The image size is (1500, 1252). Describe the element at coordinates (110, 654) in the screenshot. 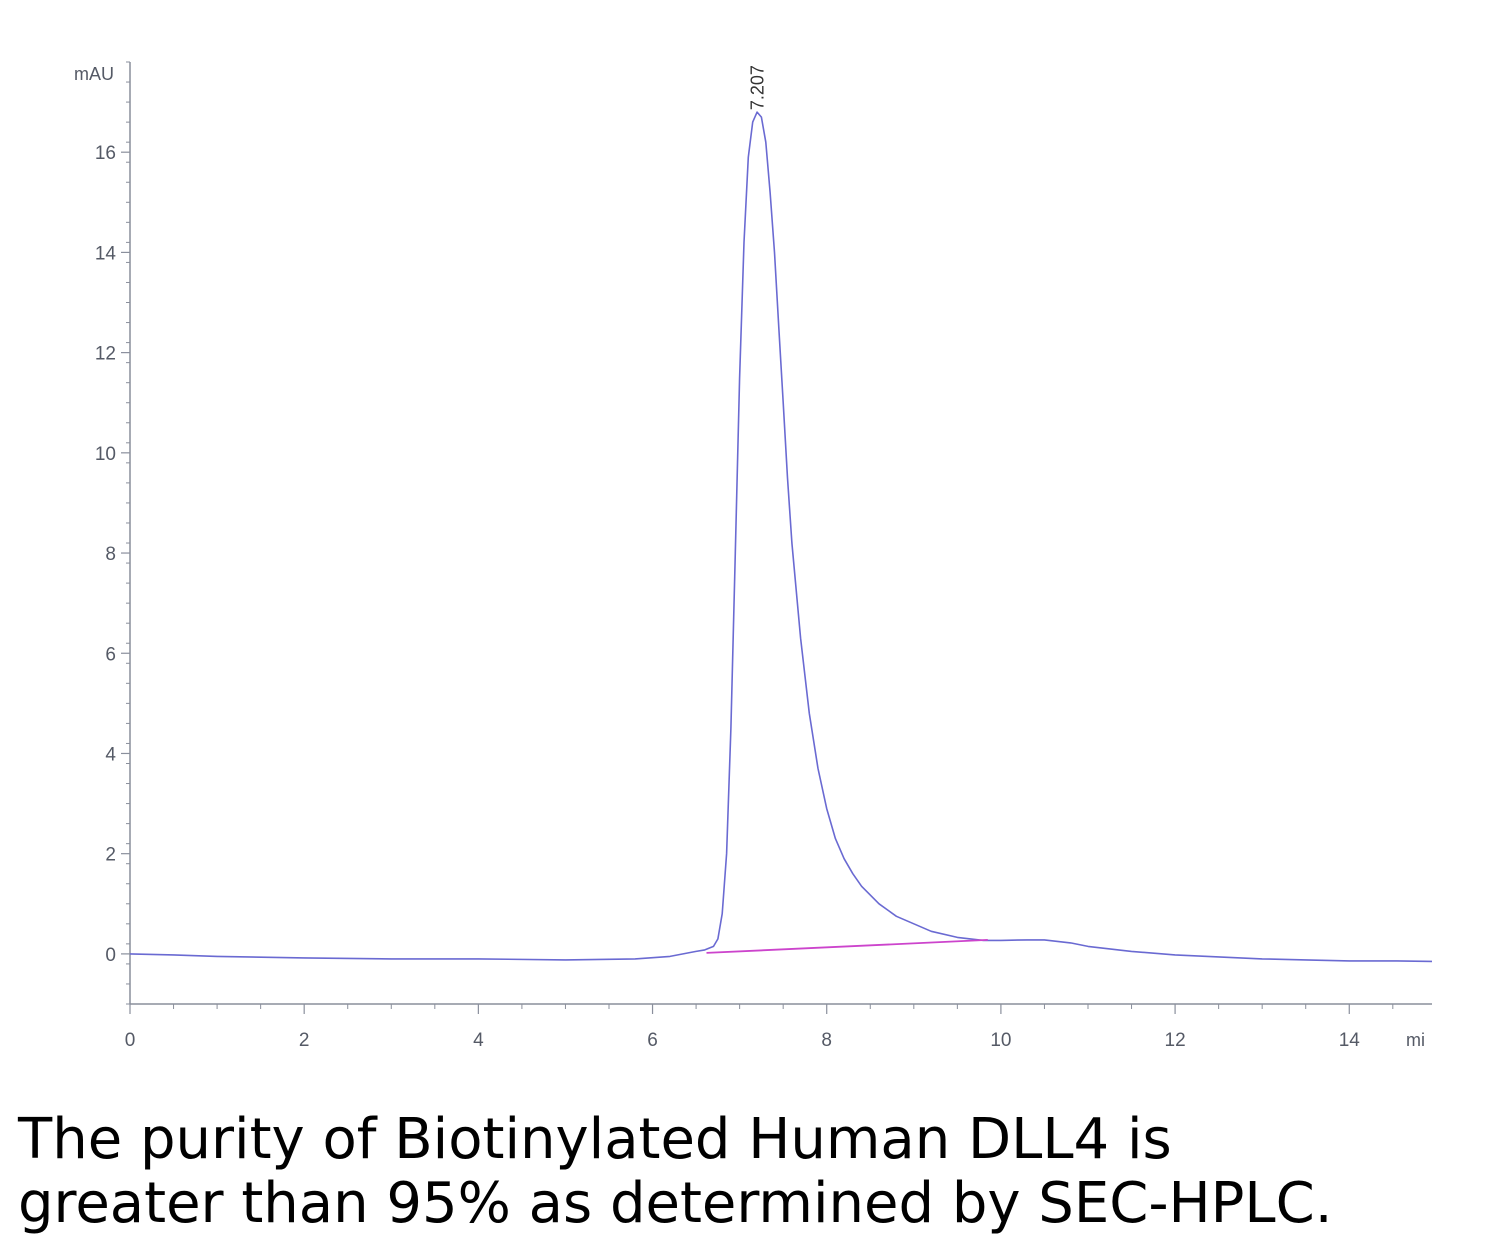

I see `y-tick-label: 6` at that location.